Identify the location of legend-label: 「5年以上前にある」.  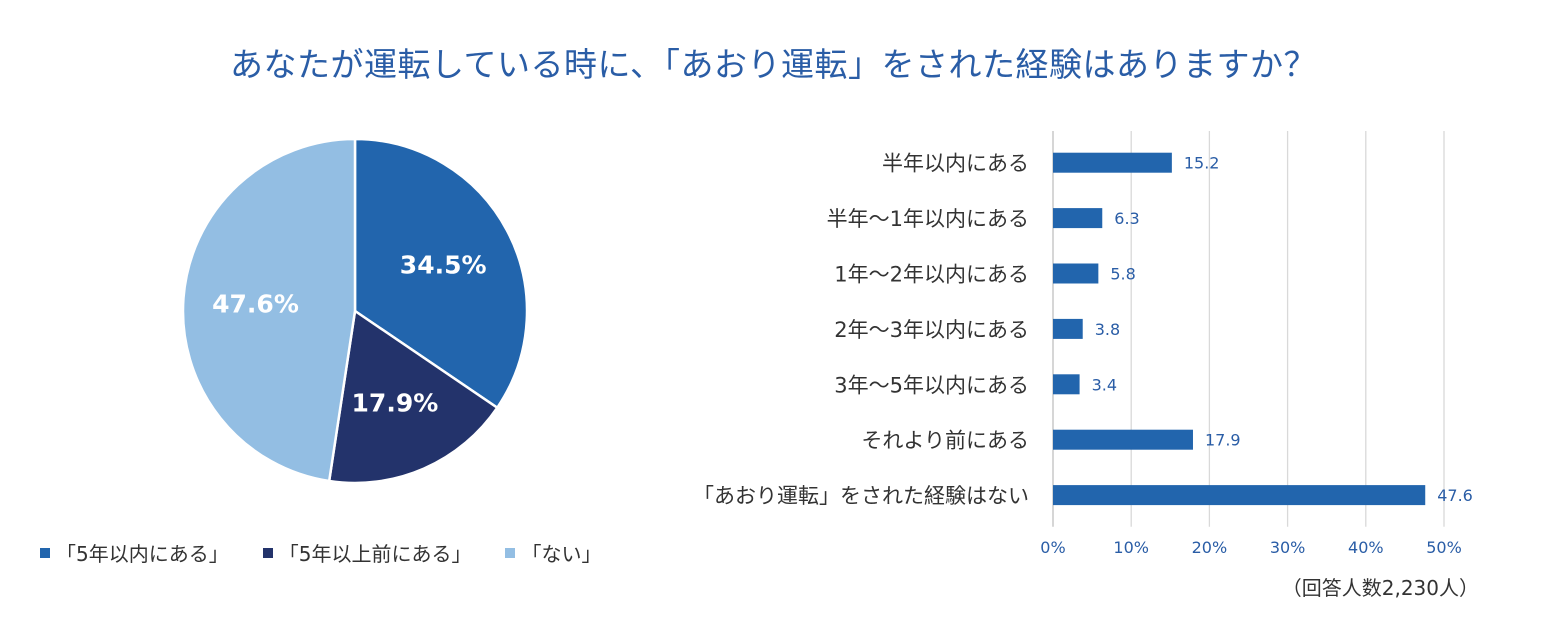
(375, 554).